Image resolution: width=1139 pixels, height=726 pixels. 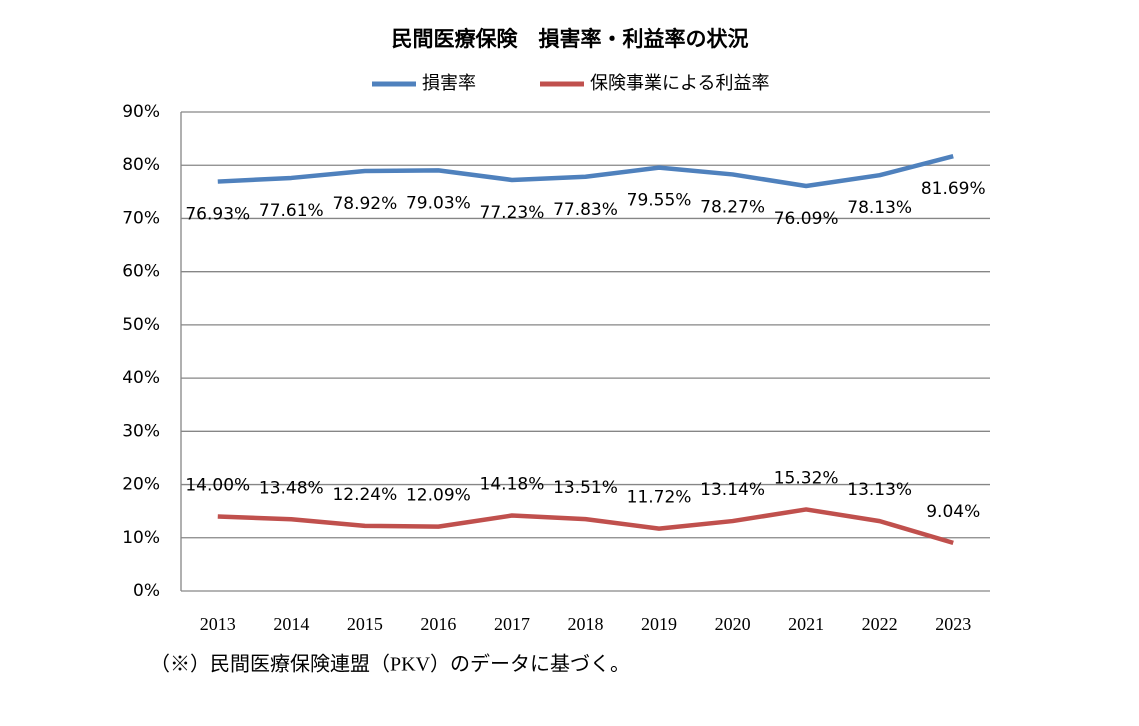 What do you see at coordinates (141, 218) in the screenshot?
I see `y-tick-label: 70%` at bounding box center [141, 218].